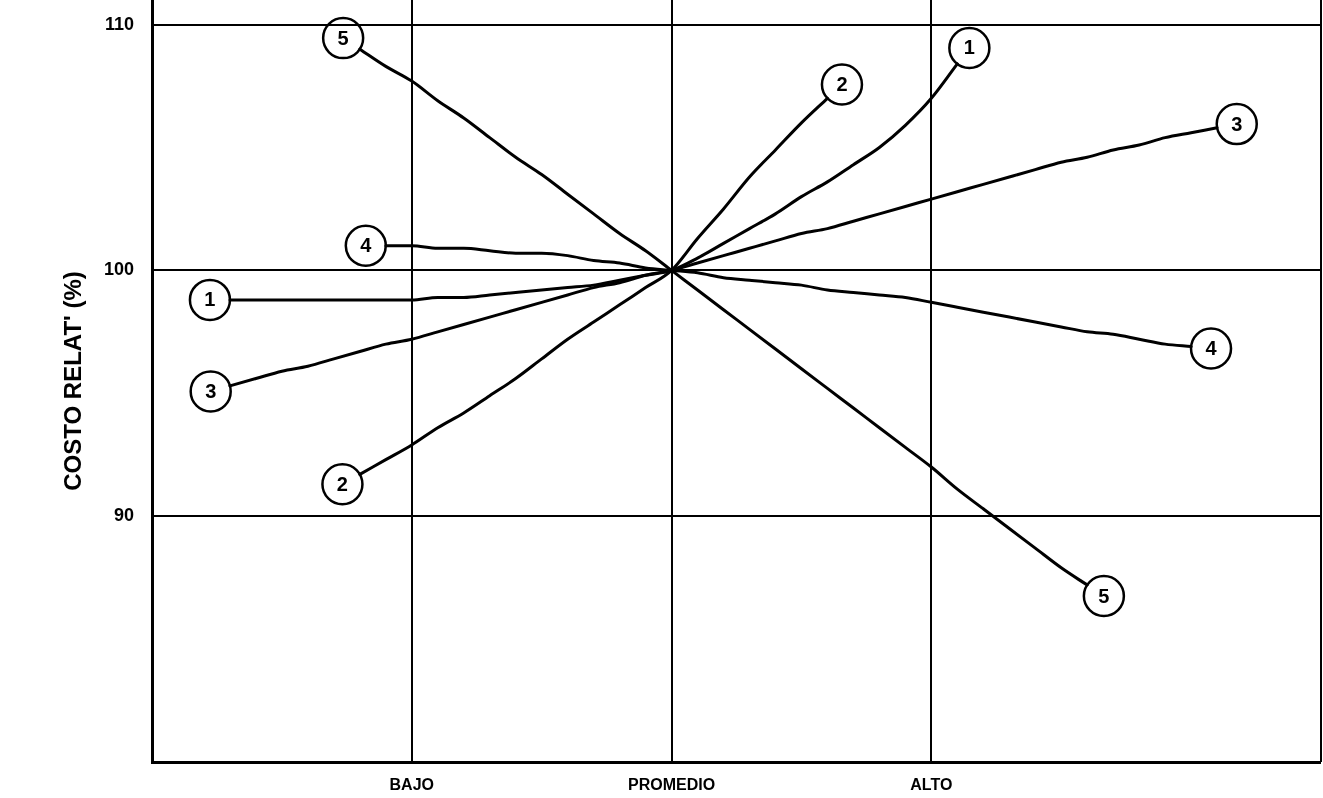 Image resolution: width=1323 pixels, height=798 pixels. Describe the element at coordinates (73, 381) in the screenshot. I see `y-axis-title: COSTO RELAT' (%)` at that location.